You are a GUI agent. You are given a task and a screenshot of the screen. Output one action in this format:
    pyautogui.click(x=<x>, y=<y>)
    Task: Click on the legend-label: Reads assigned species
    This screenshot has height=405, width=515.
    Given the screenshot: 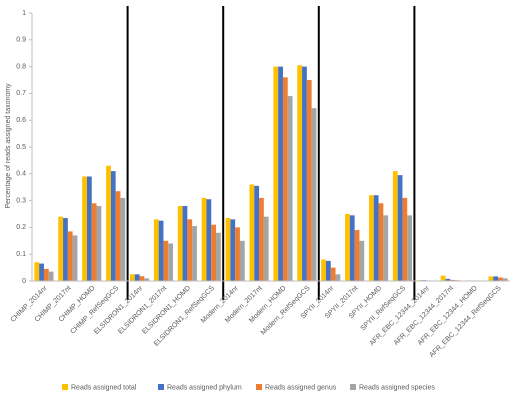 What is the action you would take?
    pyautogui.click(x=397, y=387)
    